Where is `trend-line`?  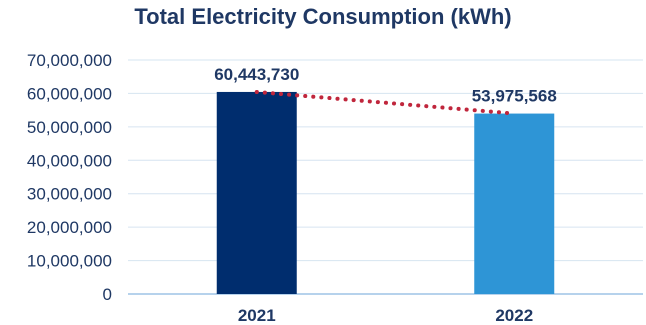 trend-line is located at coordinates (385, 102).